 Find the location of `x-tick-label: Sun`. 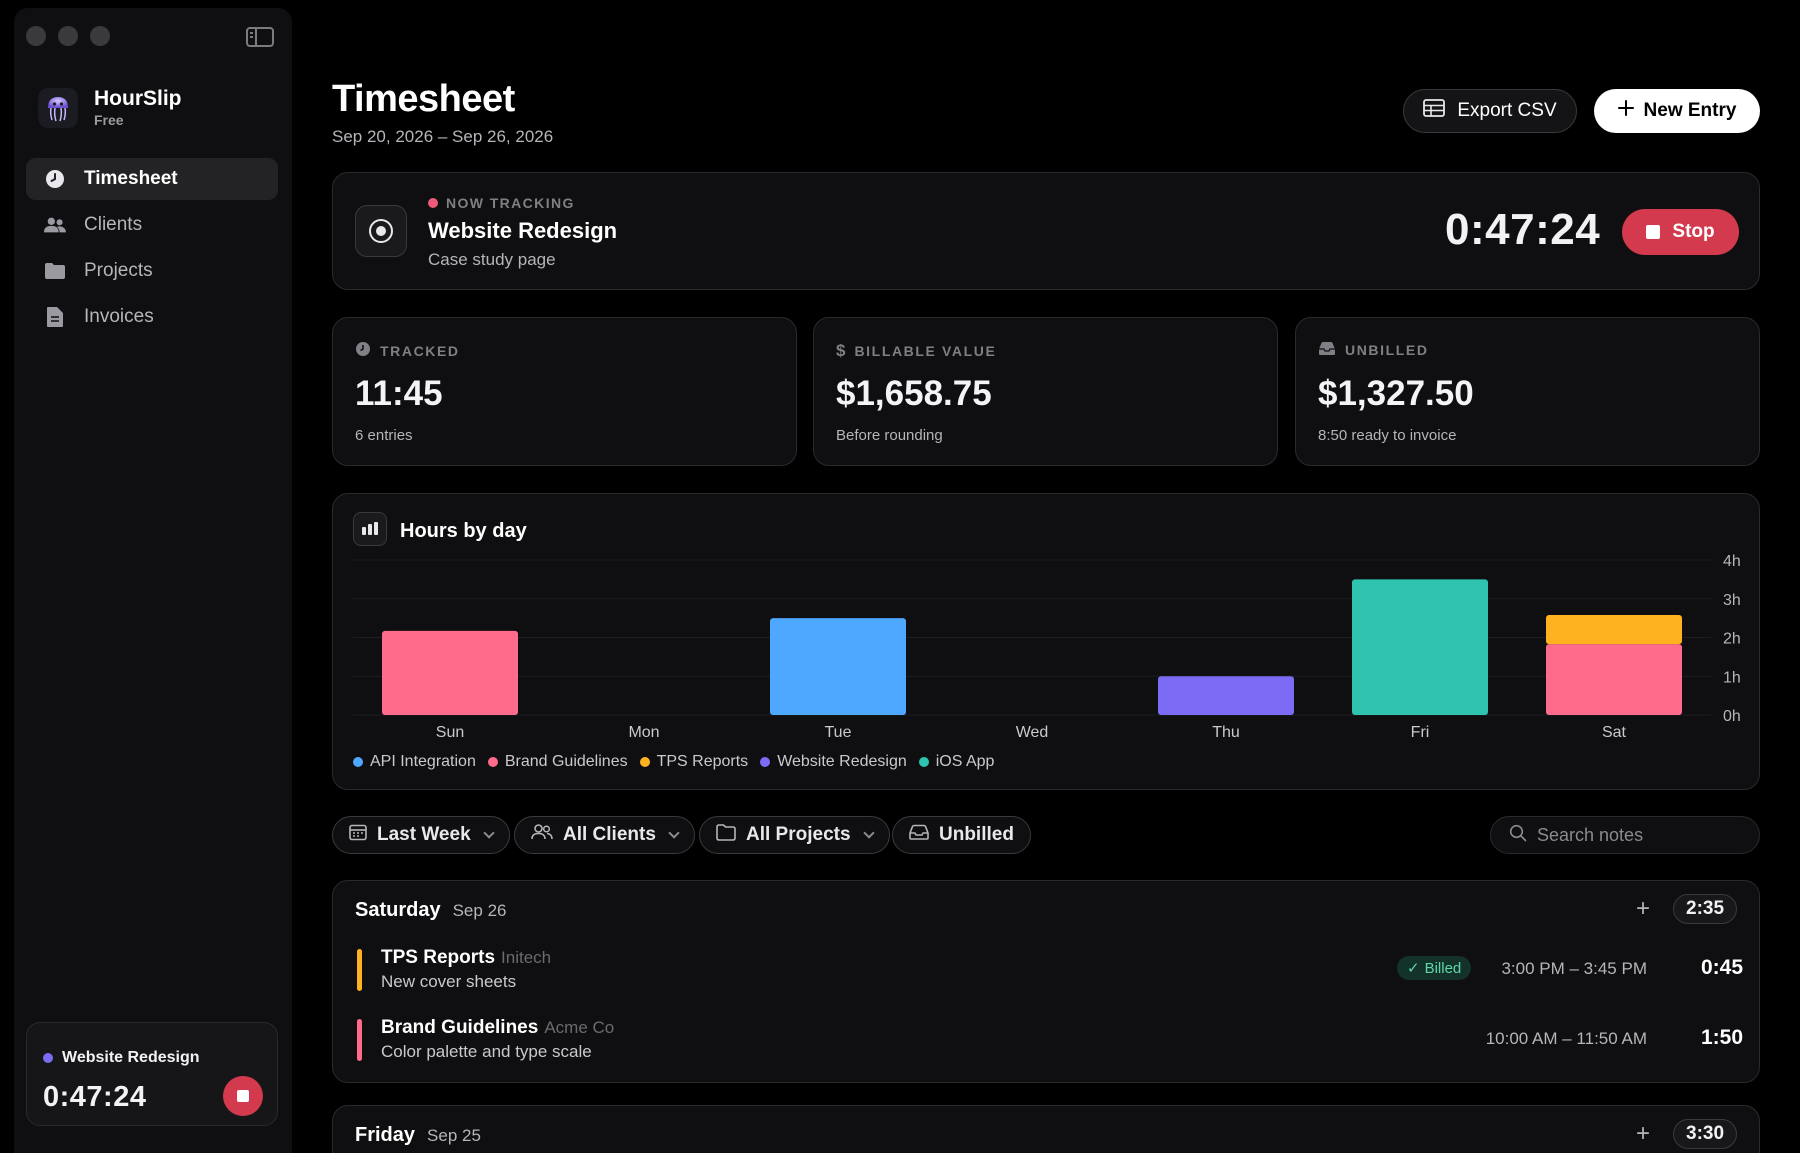

x-tick-label: Sun is located at coordinates (450, 732).